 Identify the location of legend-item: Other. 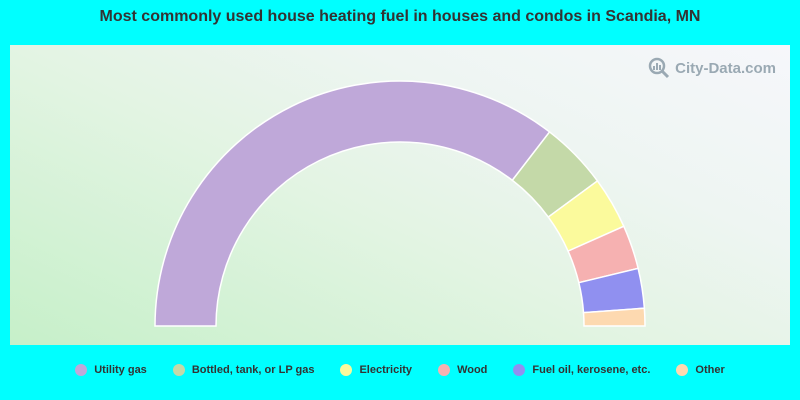
(700, 370).